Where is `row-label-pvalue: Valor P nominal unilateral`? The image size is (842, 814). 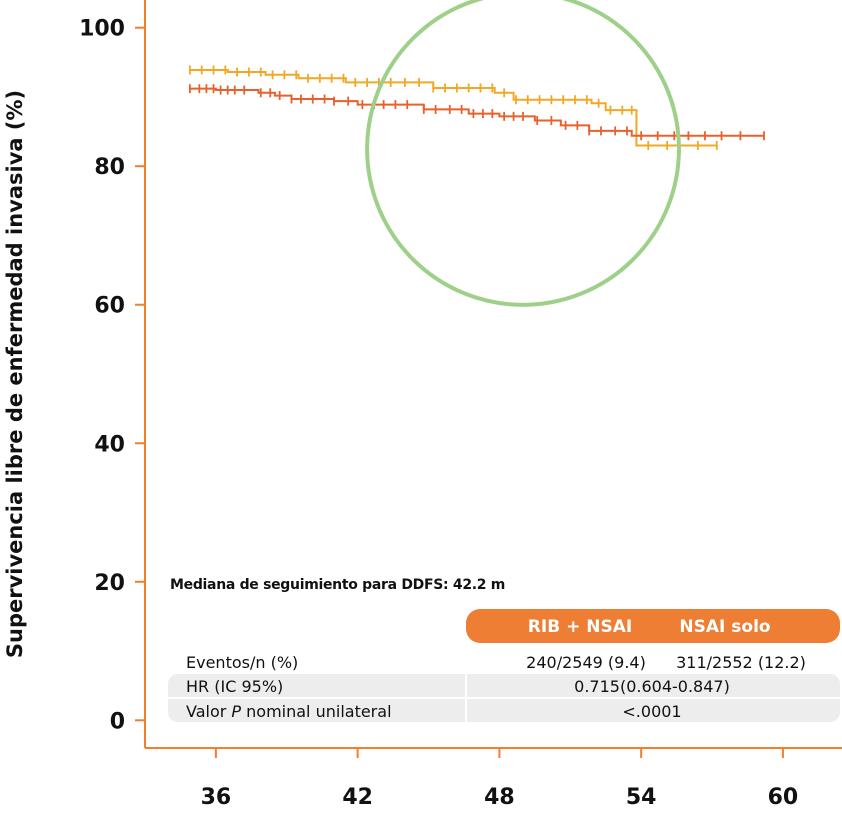 row-label-pvalue: Valor P nominal unilateral is located at coordinates (289, 711).